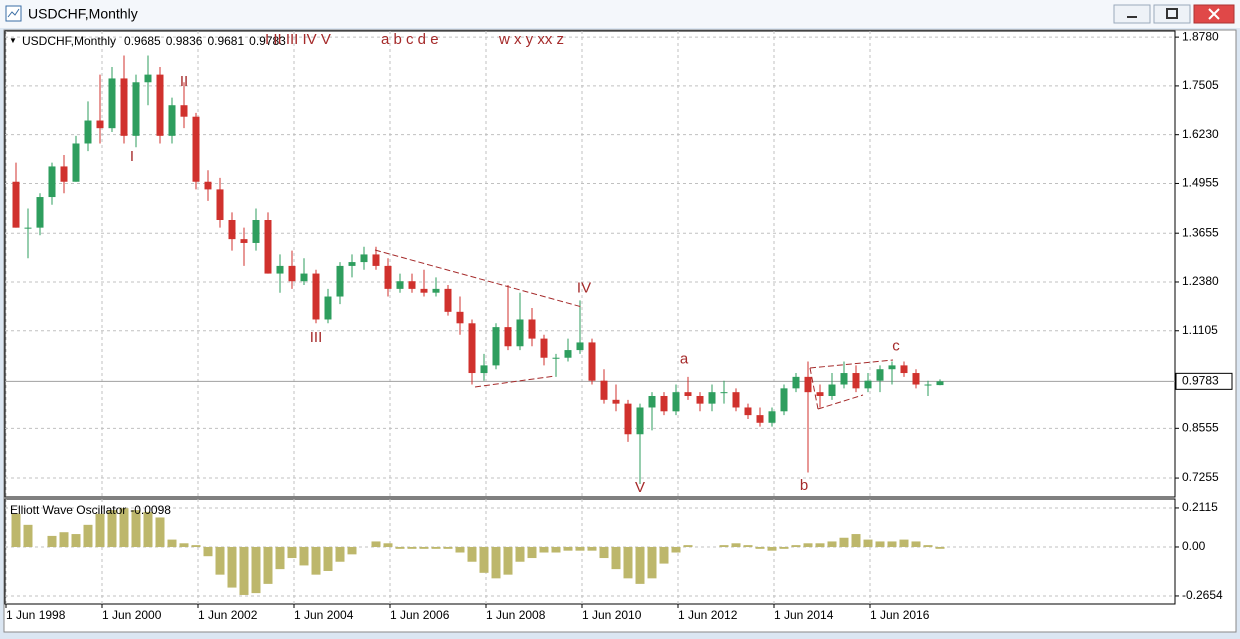  I want to click on high-value: 0.9836, so click(184, 41).